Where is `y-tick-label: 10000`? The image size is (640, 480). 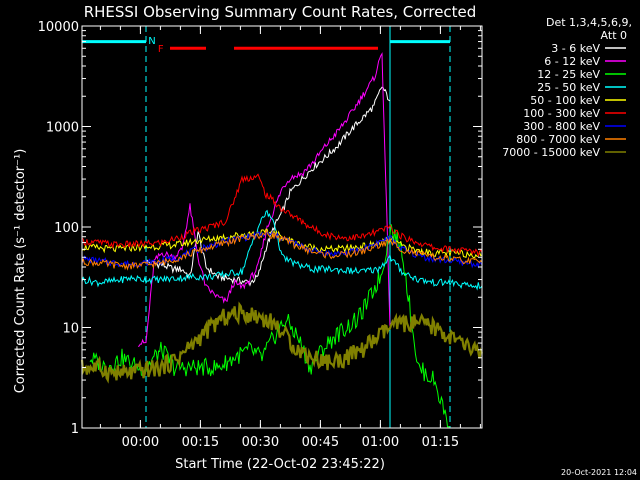
y-tick-label: 10000 is located at coordinates (58, 27).